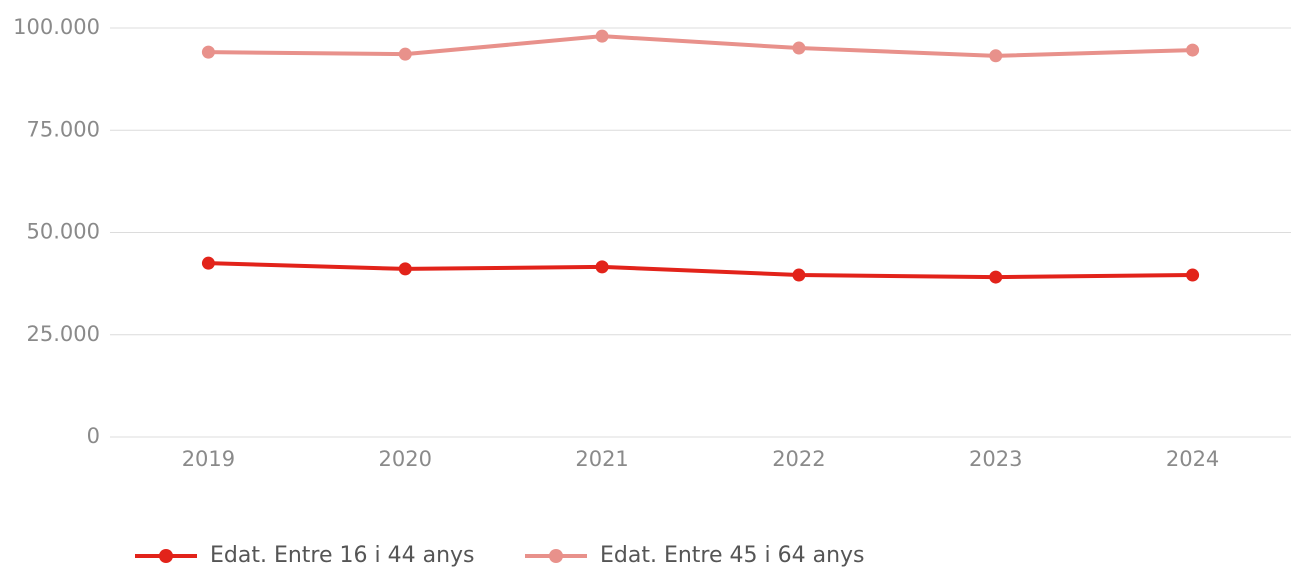 The width and height of the screenshot is (1291, 570). What do you see at coordinates (995, 459) in the screenshot?
I see `x-tick-label: 2023` at bounding box center [995, 459].